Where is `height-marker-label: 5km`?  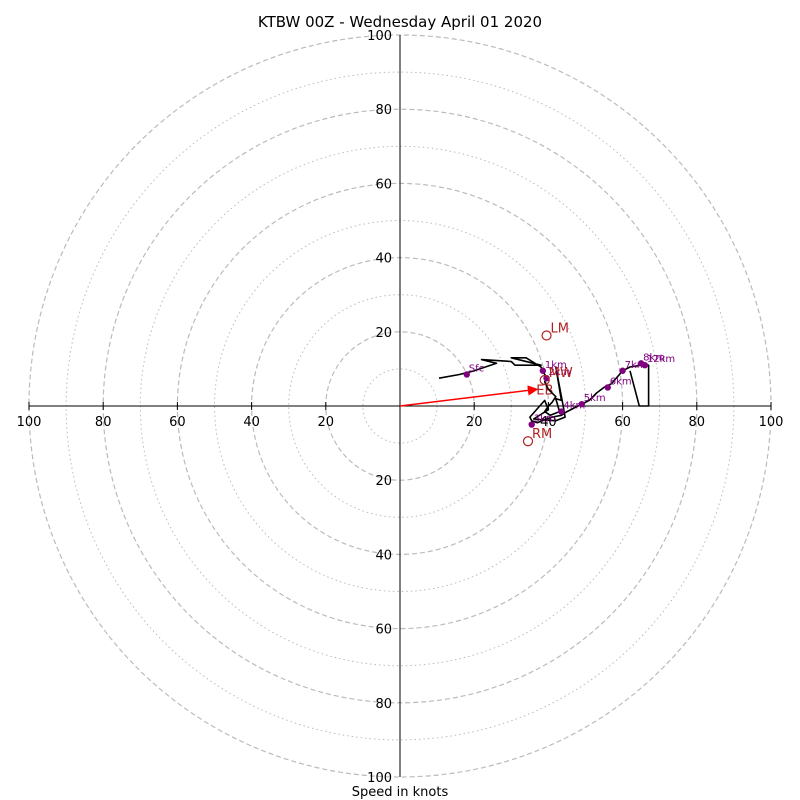
height-marker-label: 5km is located at coordinates (595, 398).